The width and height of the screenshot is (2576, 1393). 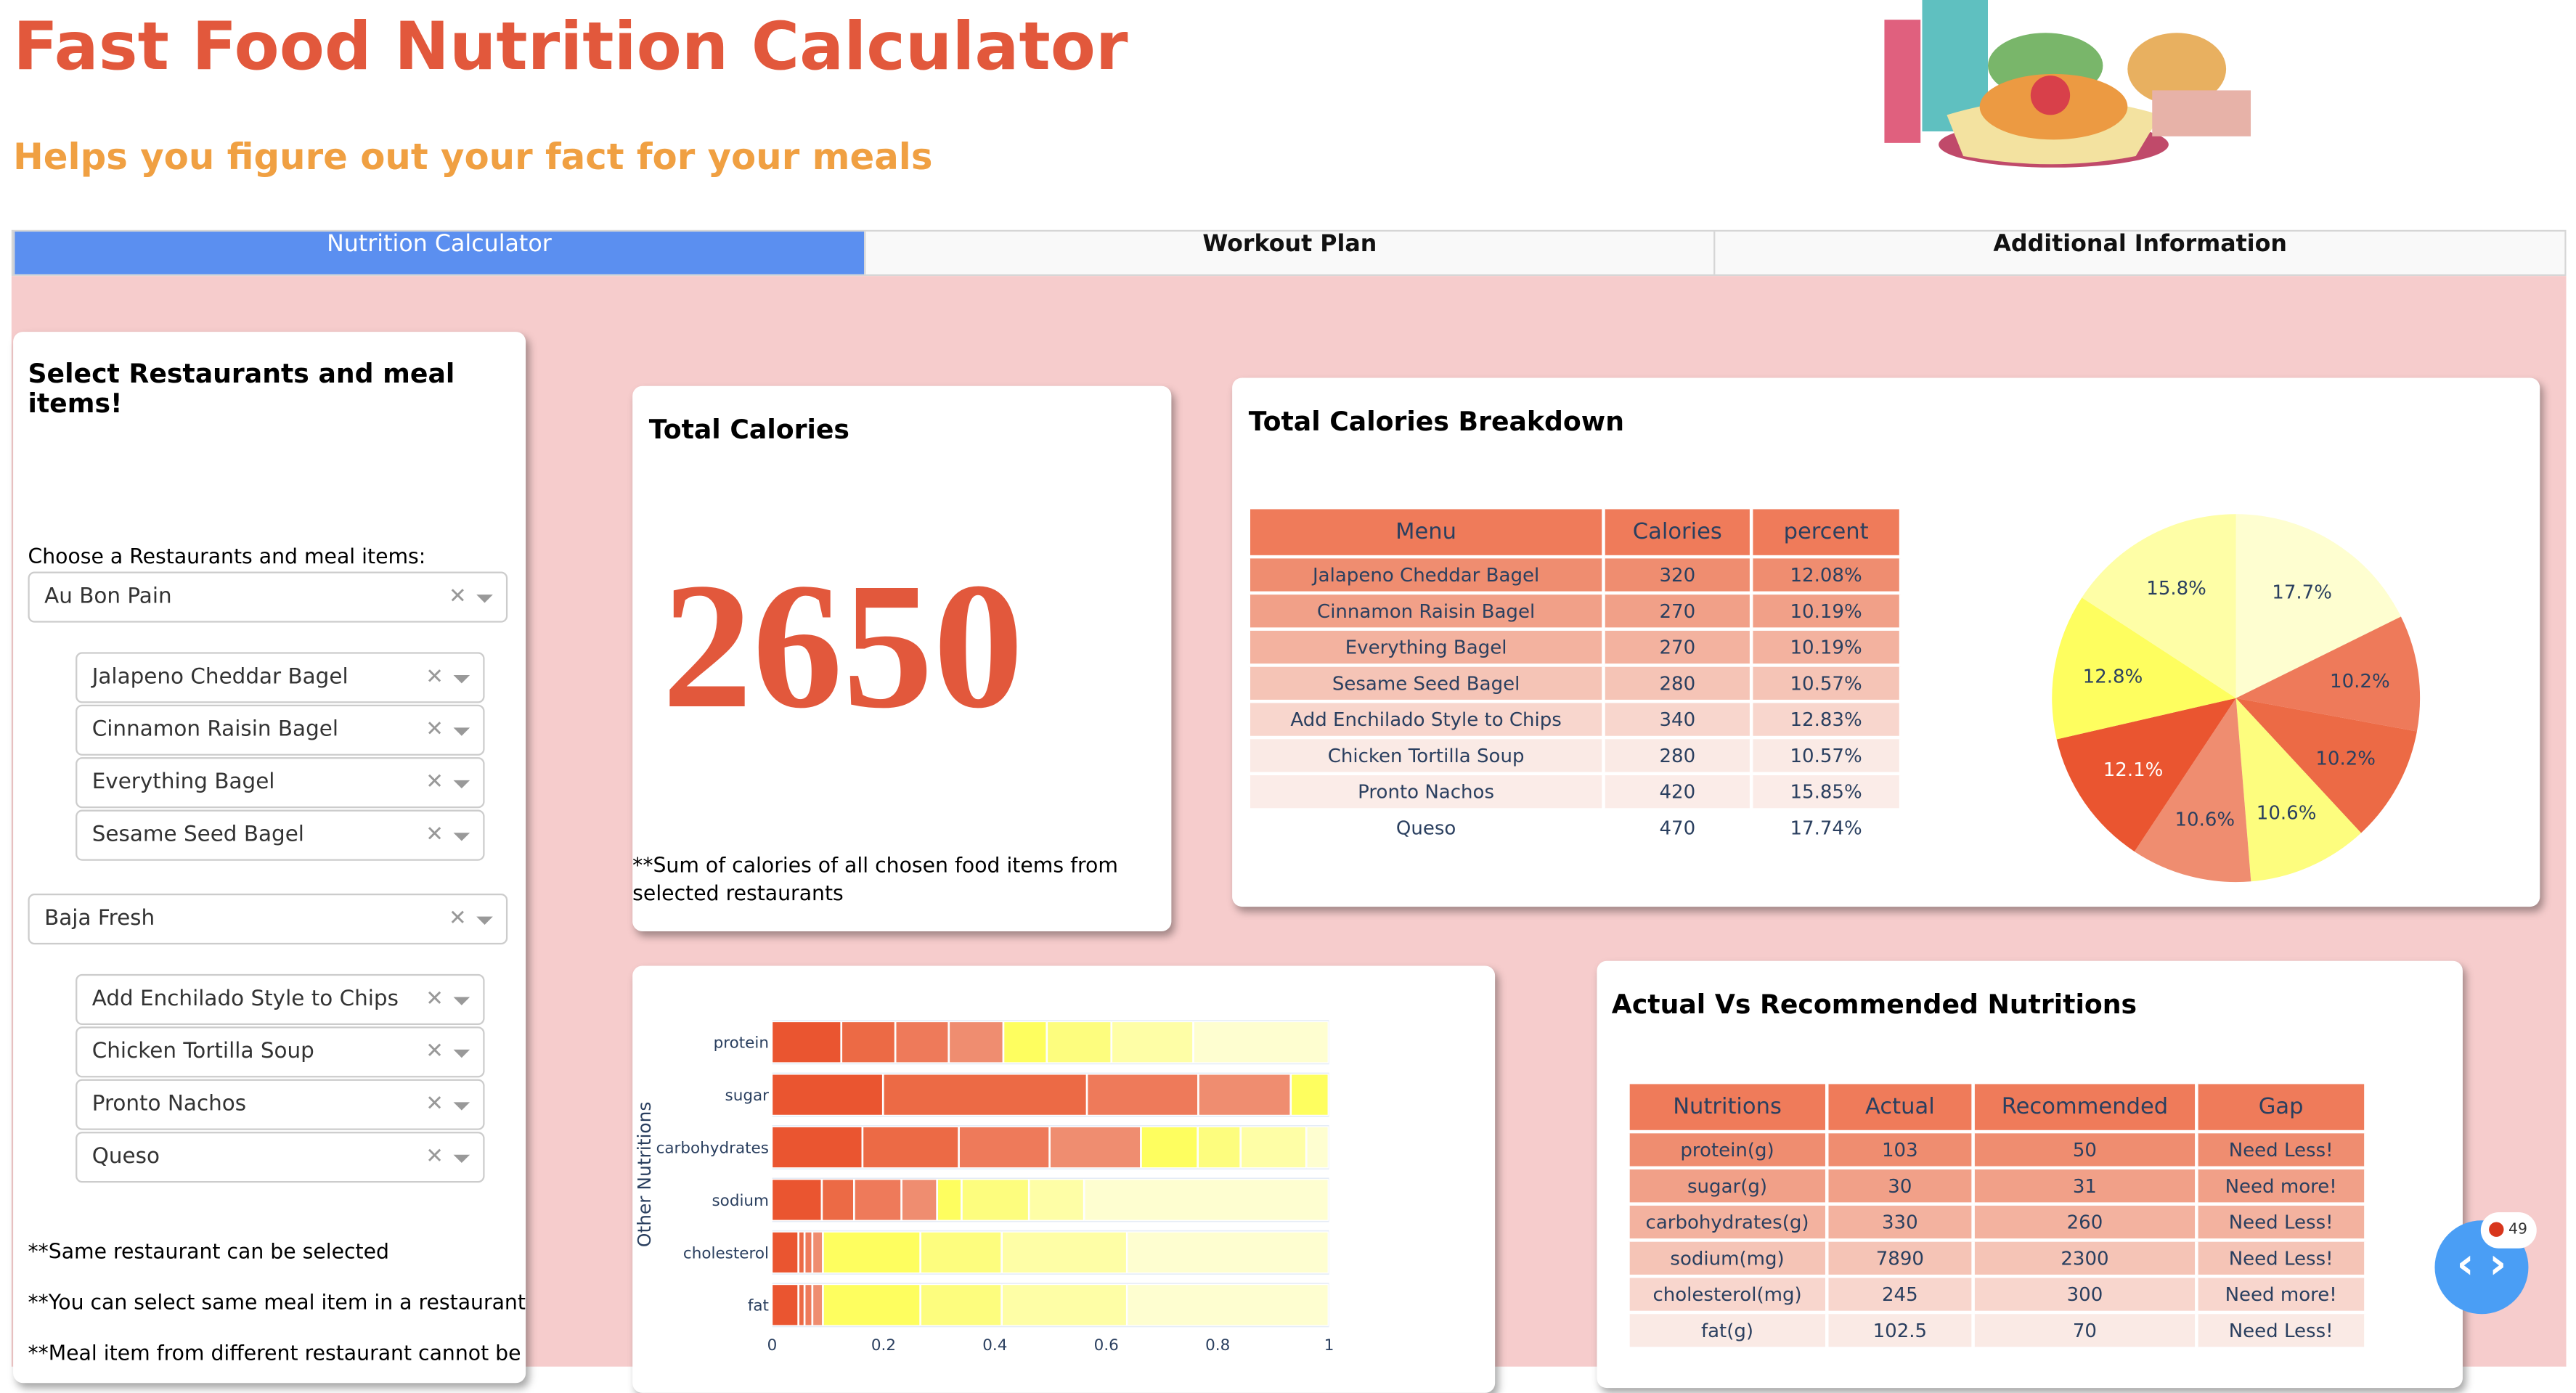 What do you see at coordinates (1217, 1345) in the screenshot?
I see `x-tick-label: 0.8` at bounding box center [1217, 1345].